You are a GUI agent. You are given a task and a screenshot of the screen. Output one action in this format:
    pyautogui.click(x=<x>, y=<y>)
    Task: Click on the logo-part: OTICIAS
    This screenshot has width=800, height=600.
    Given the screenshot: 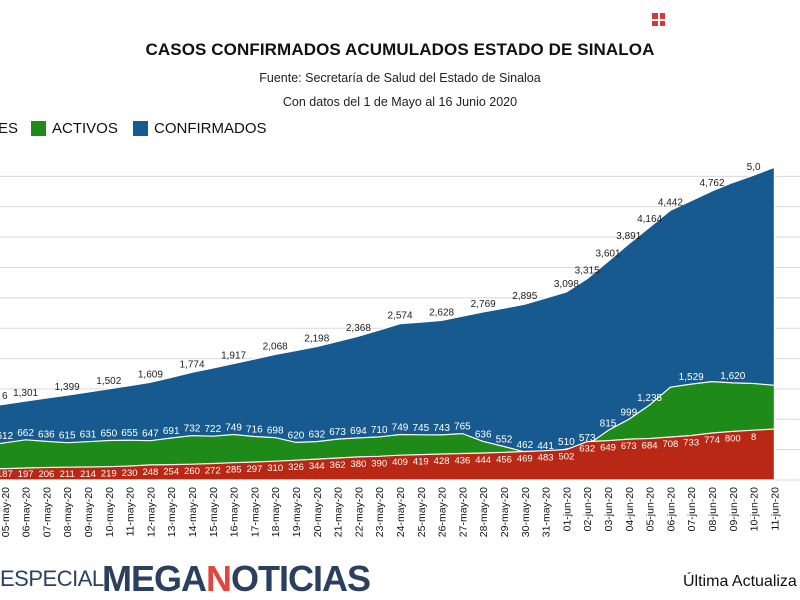 What is the action you would take?
    pyautogui.click(x=301, y=578)
    